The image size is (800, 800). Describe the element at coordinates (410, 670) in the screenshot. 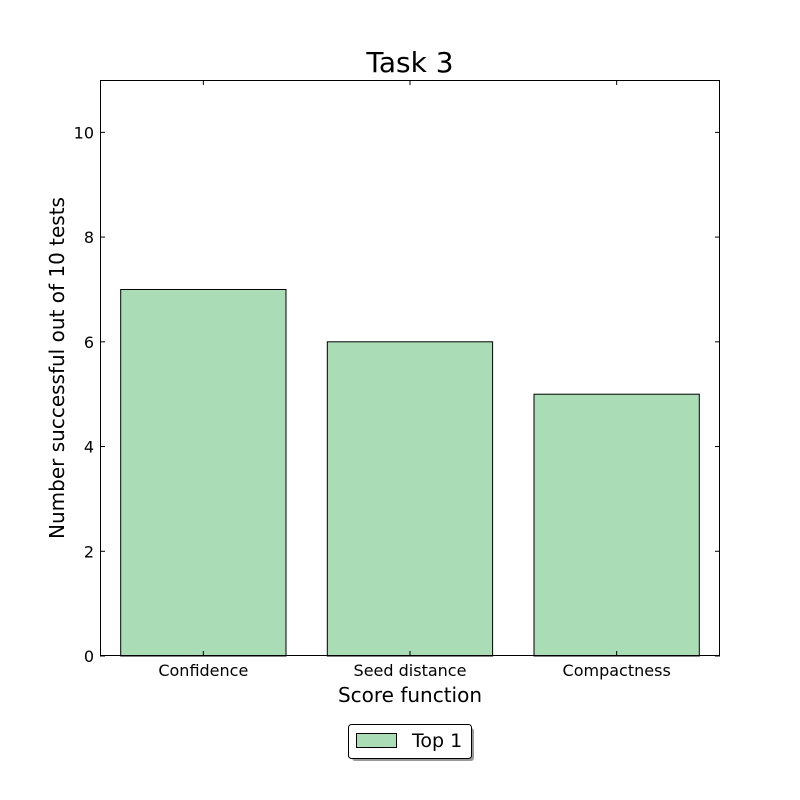

I see `x-tick-label: Seed distance` at that location.